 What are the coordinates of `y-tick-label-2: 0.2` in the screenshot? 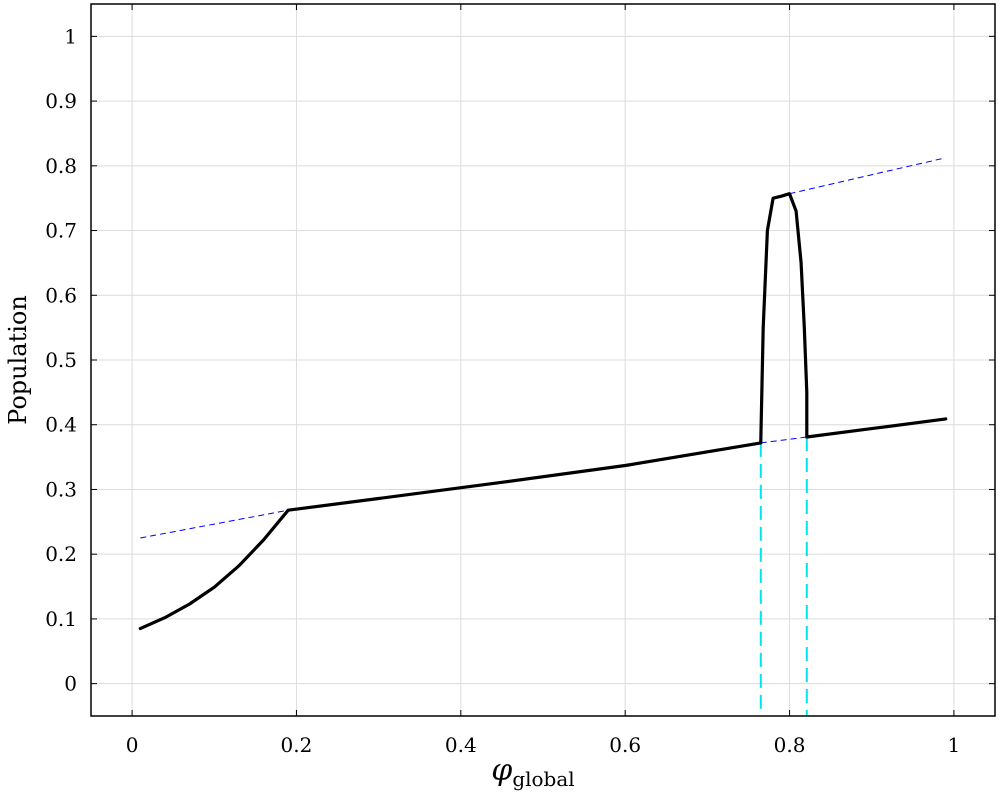 It's located at (61, 554).